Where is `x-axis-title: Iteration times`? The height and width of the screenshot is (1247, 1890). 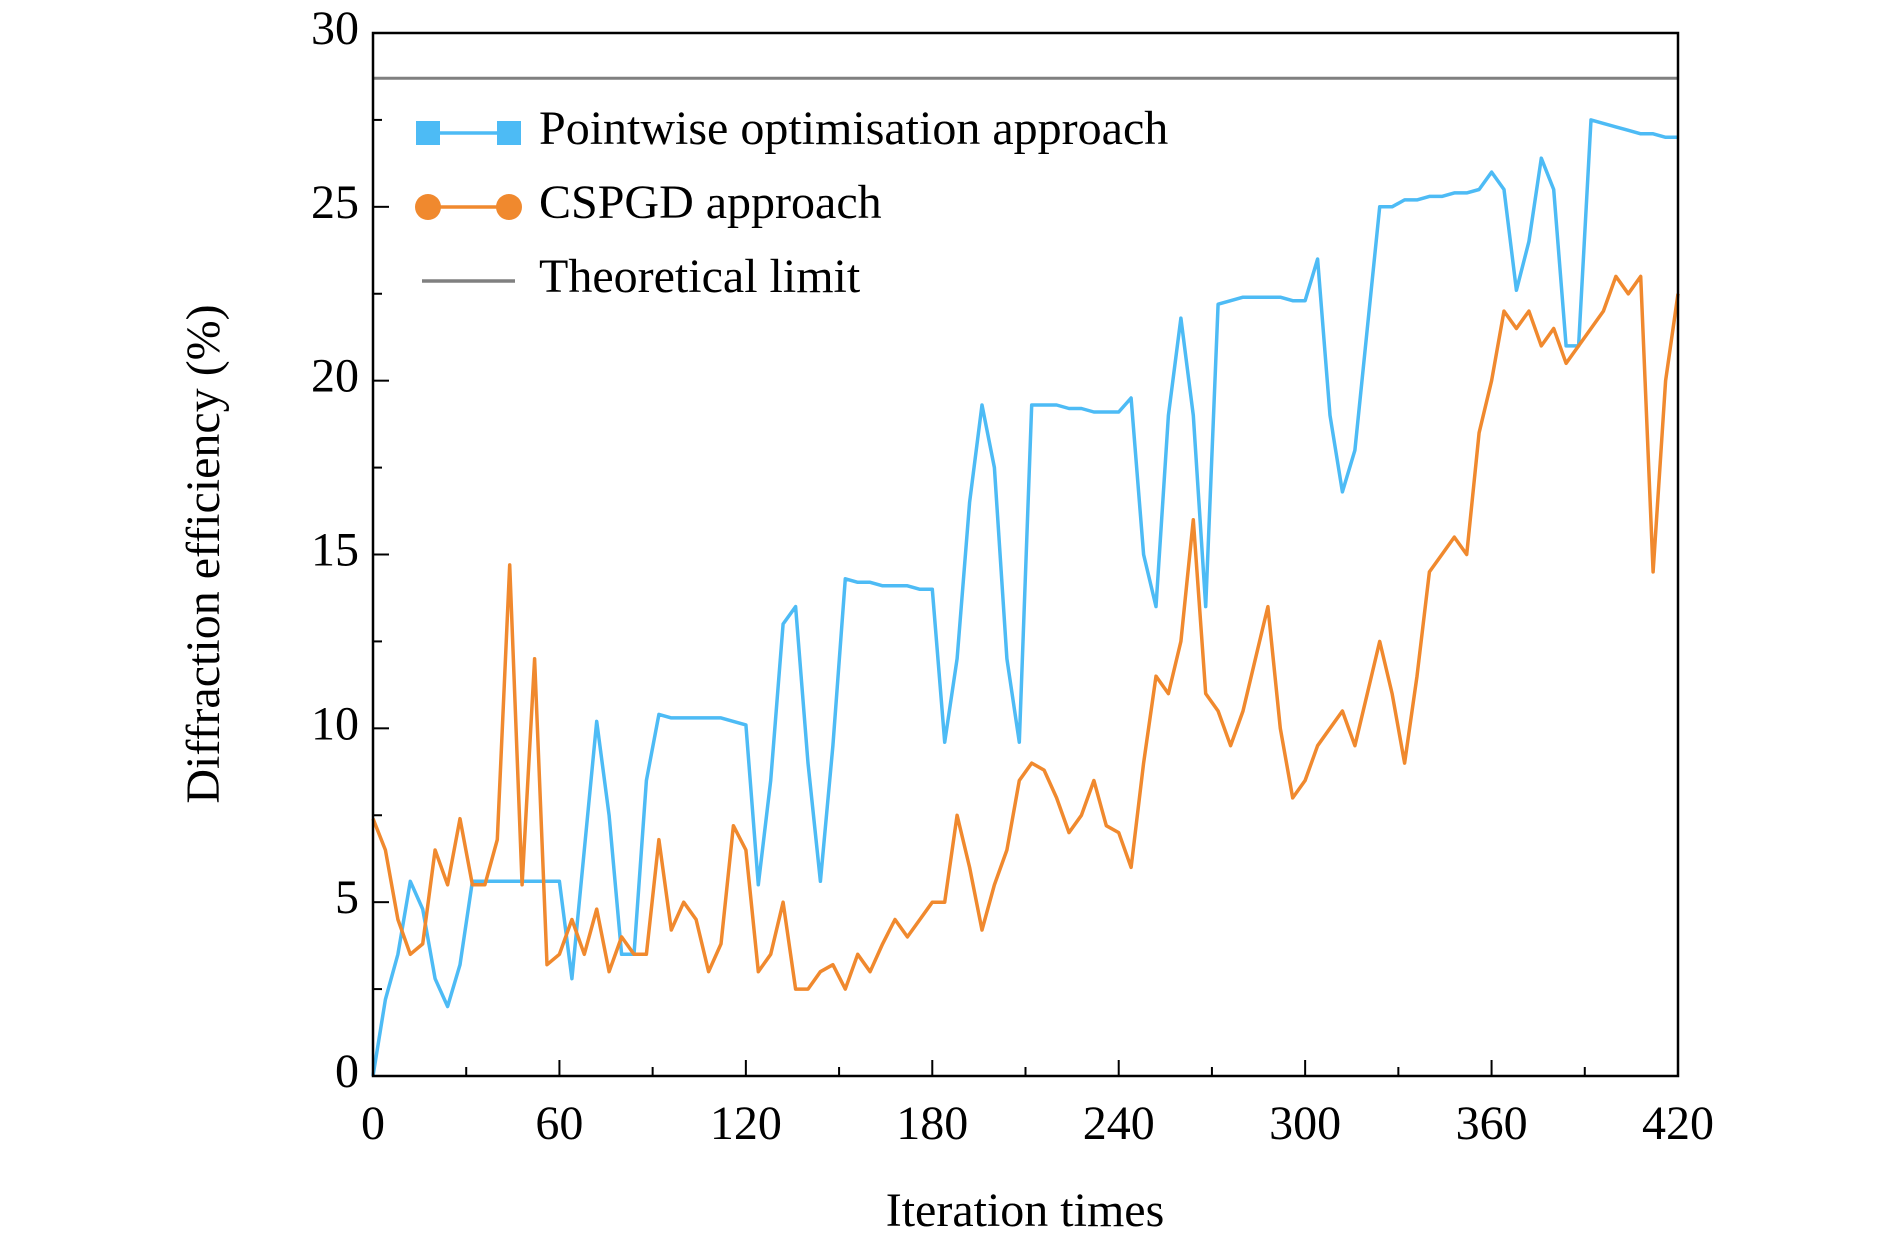 x-axis-title: Iteration times is located at coordinates (1025, 1210).